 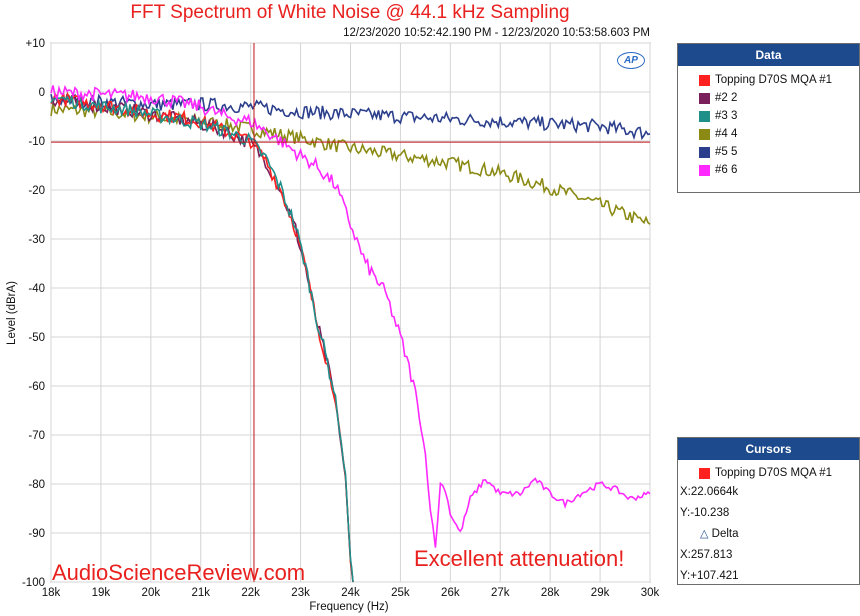 What do you see at coordinates (36, 534) in the screenshot?
I see `y-tick-label: -90` at bounding box center [36, 534].